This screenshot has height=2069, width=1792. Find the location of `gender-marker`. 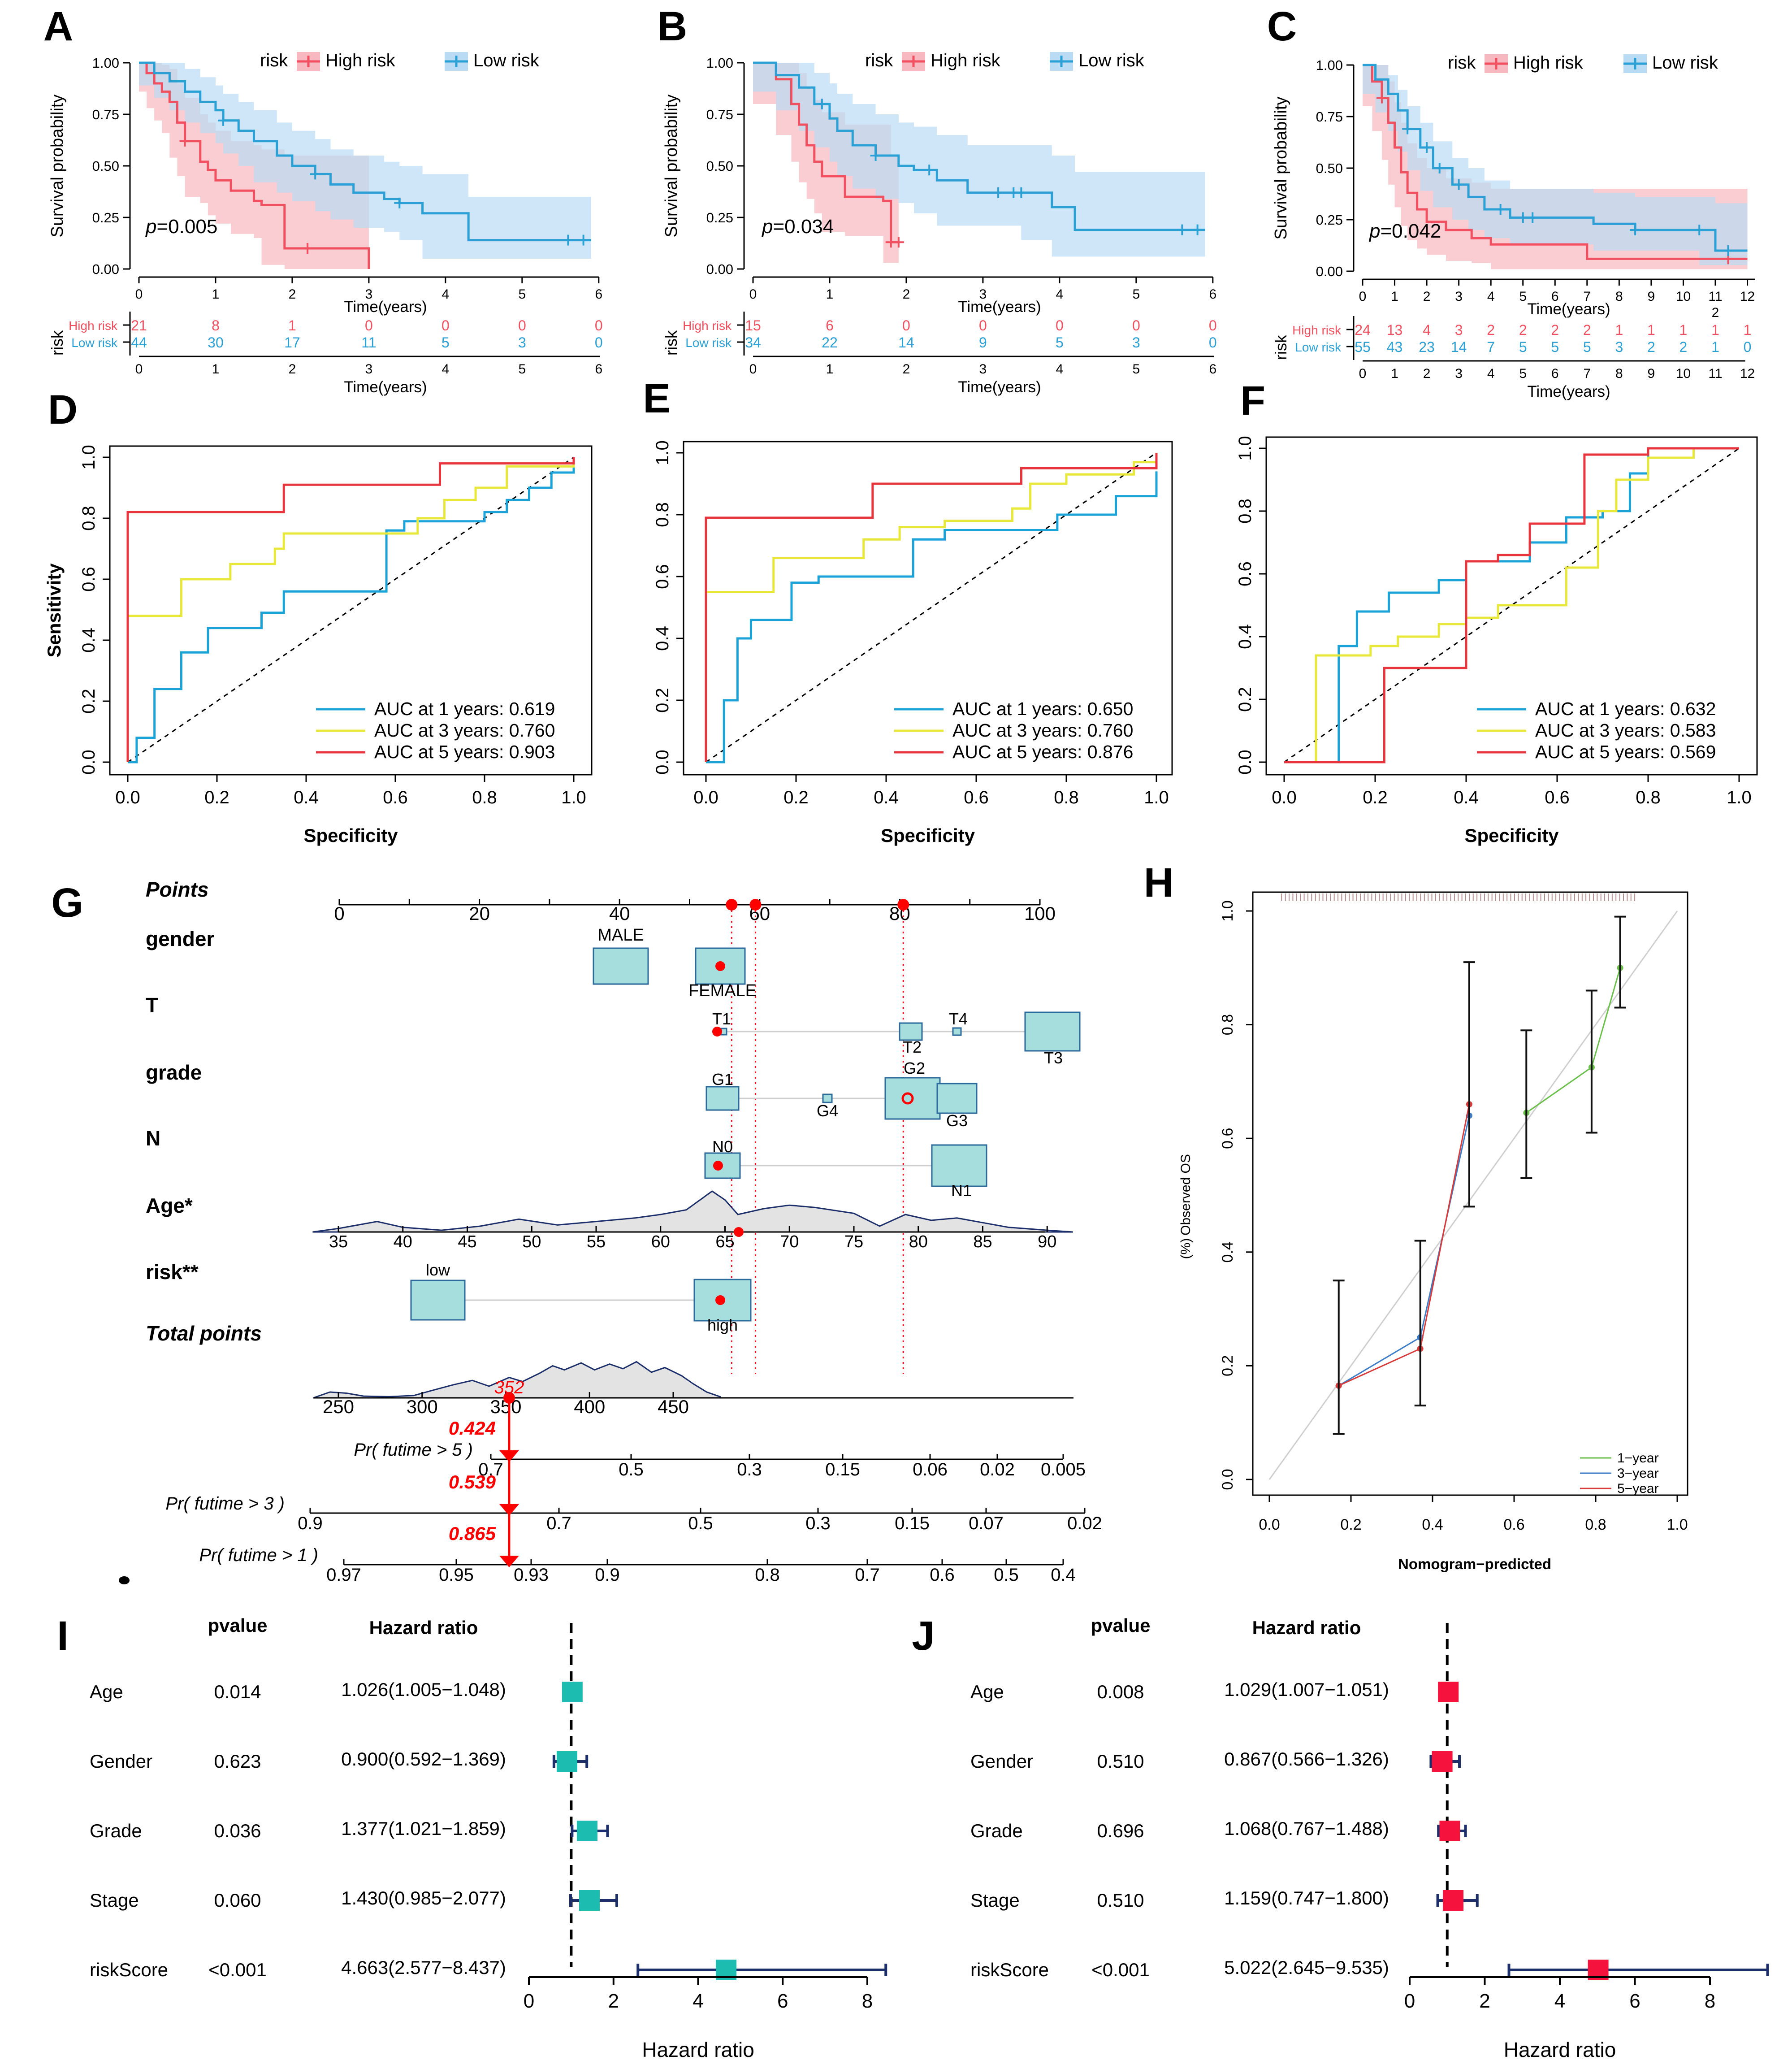

gender-marker is located at coordinates (720, 966).